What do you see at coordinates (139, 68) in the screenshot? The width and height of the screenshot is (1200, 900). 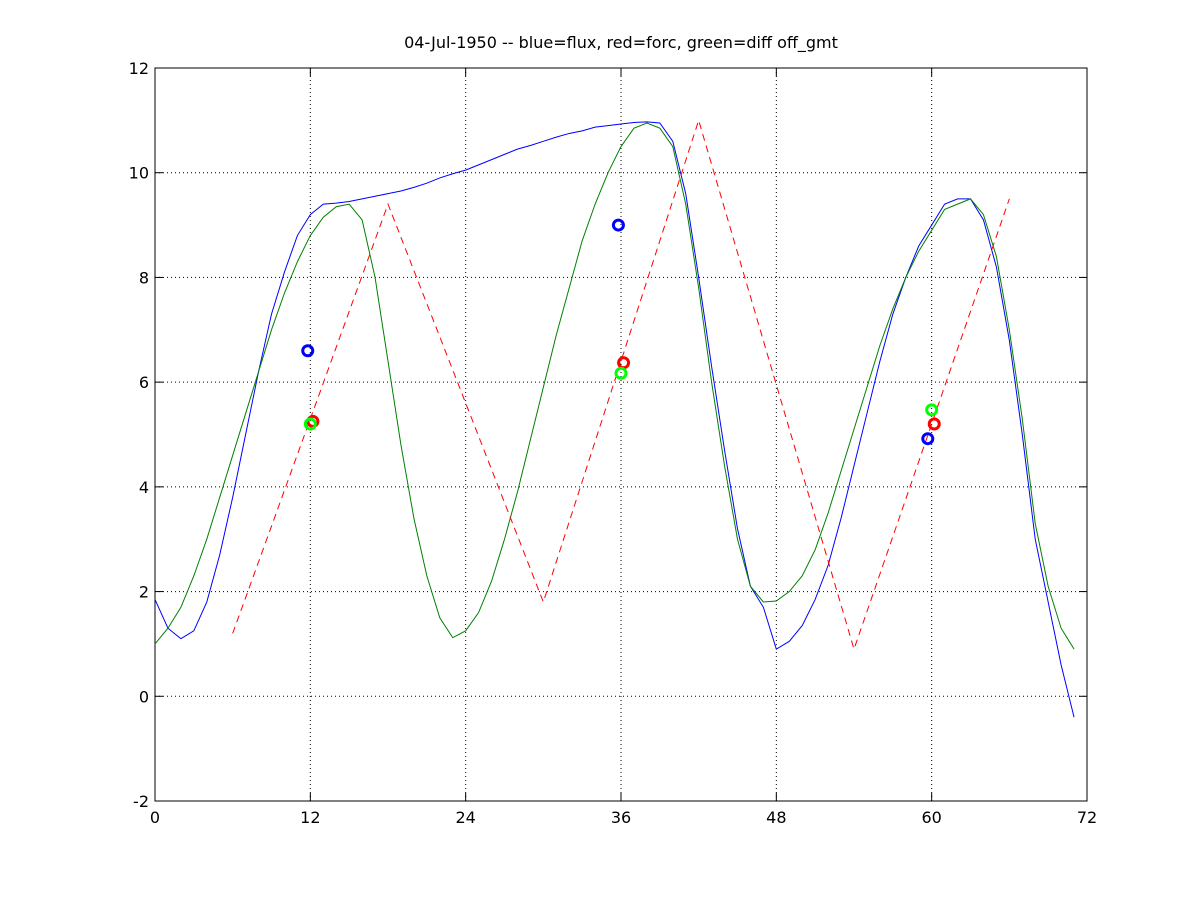 I see `y-tick-label: 12` at bounding box center [139, 68].